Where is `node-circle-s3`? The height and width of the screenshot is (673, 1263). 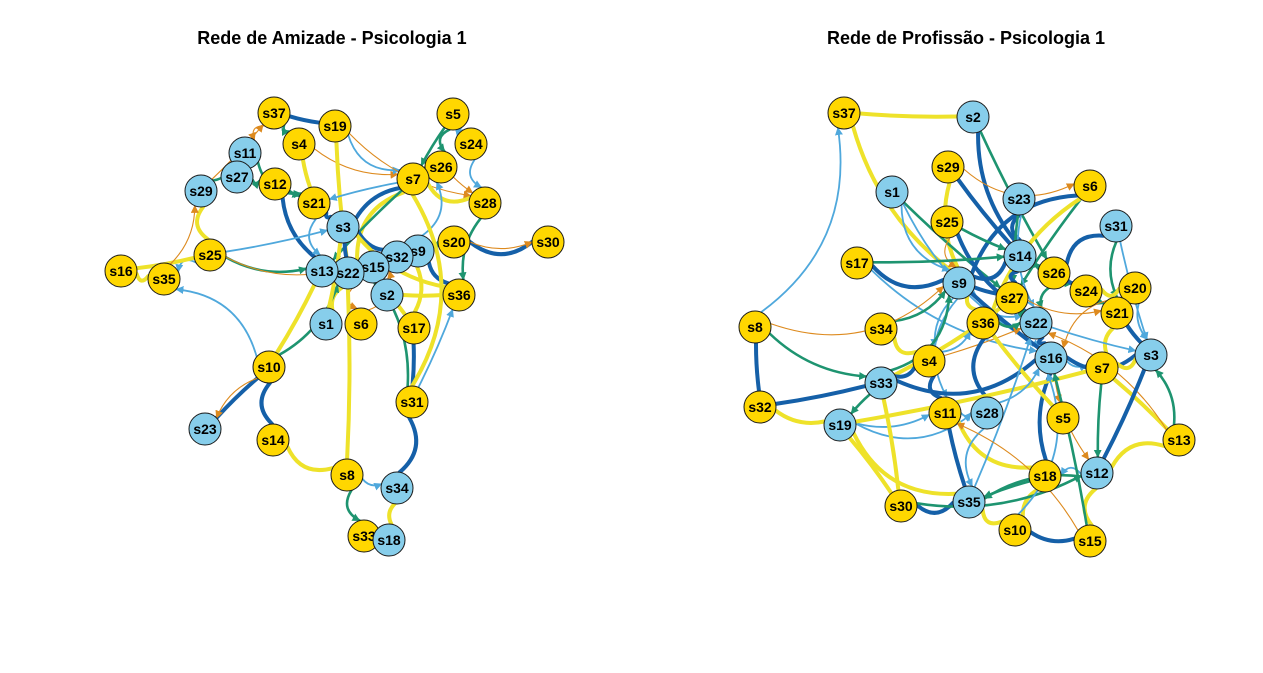 node-circle-s3 is located at coordinates (343, 227).